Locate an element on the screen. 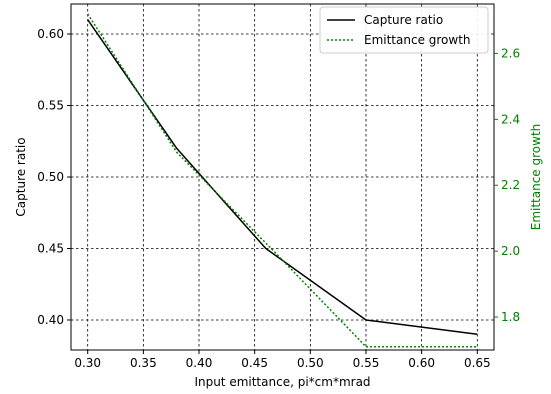  right-y-tick-label: 2.6 is located at coordinates (510, 53).